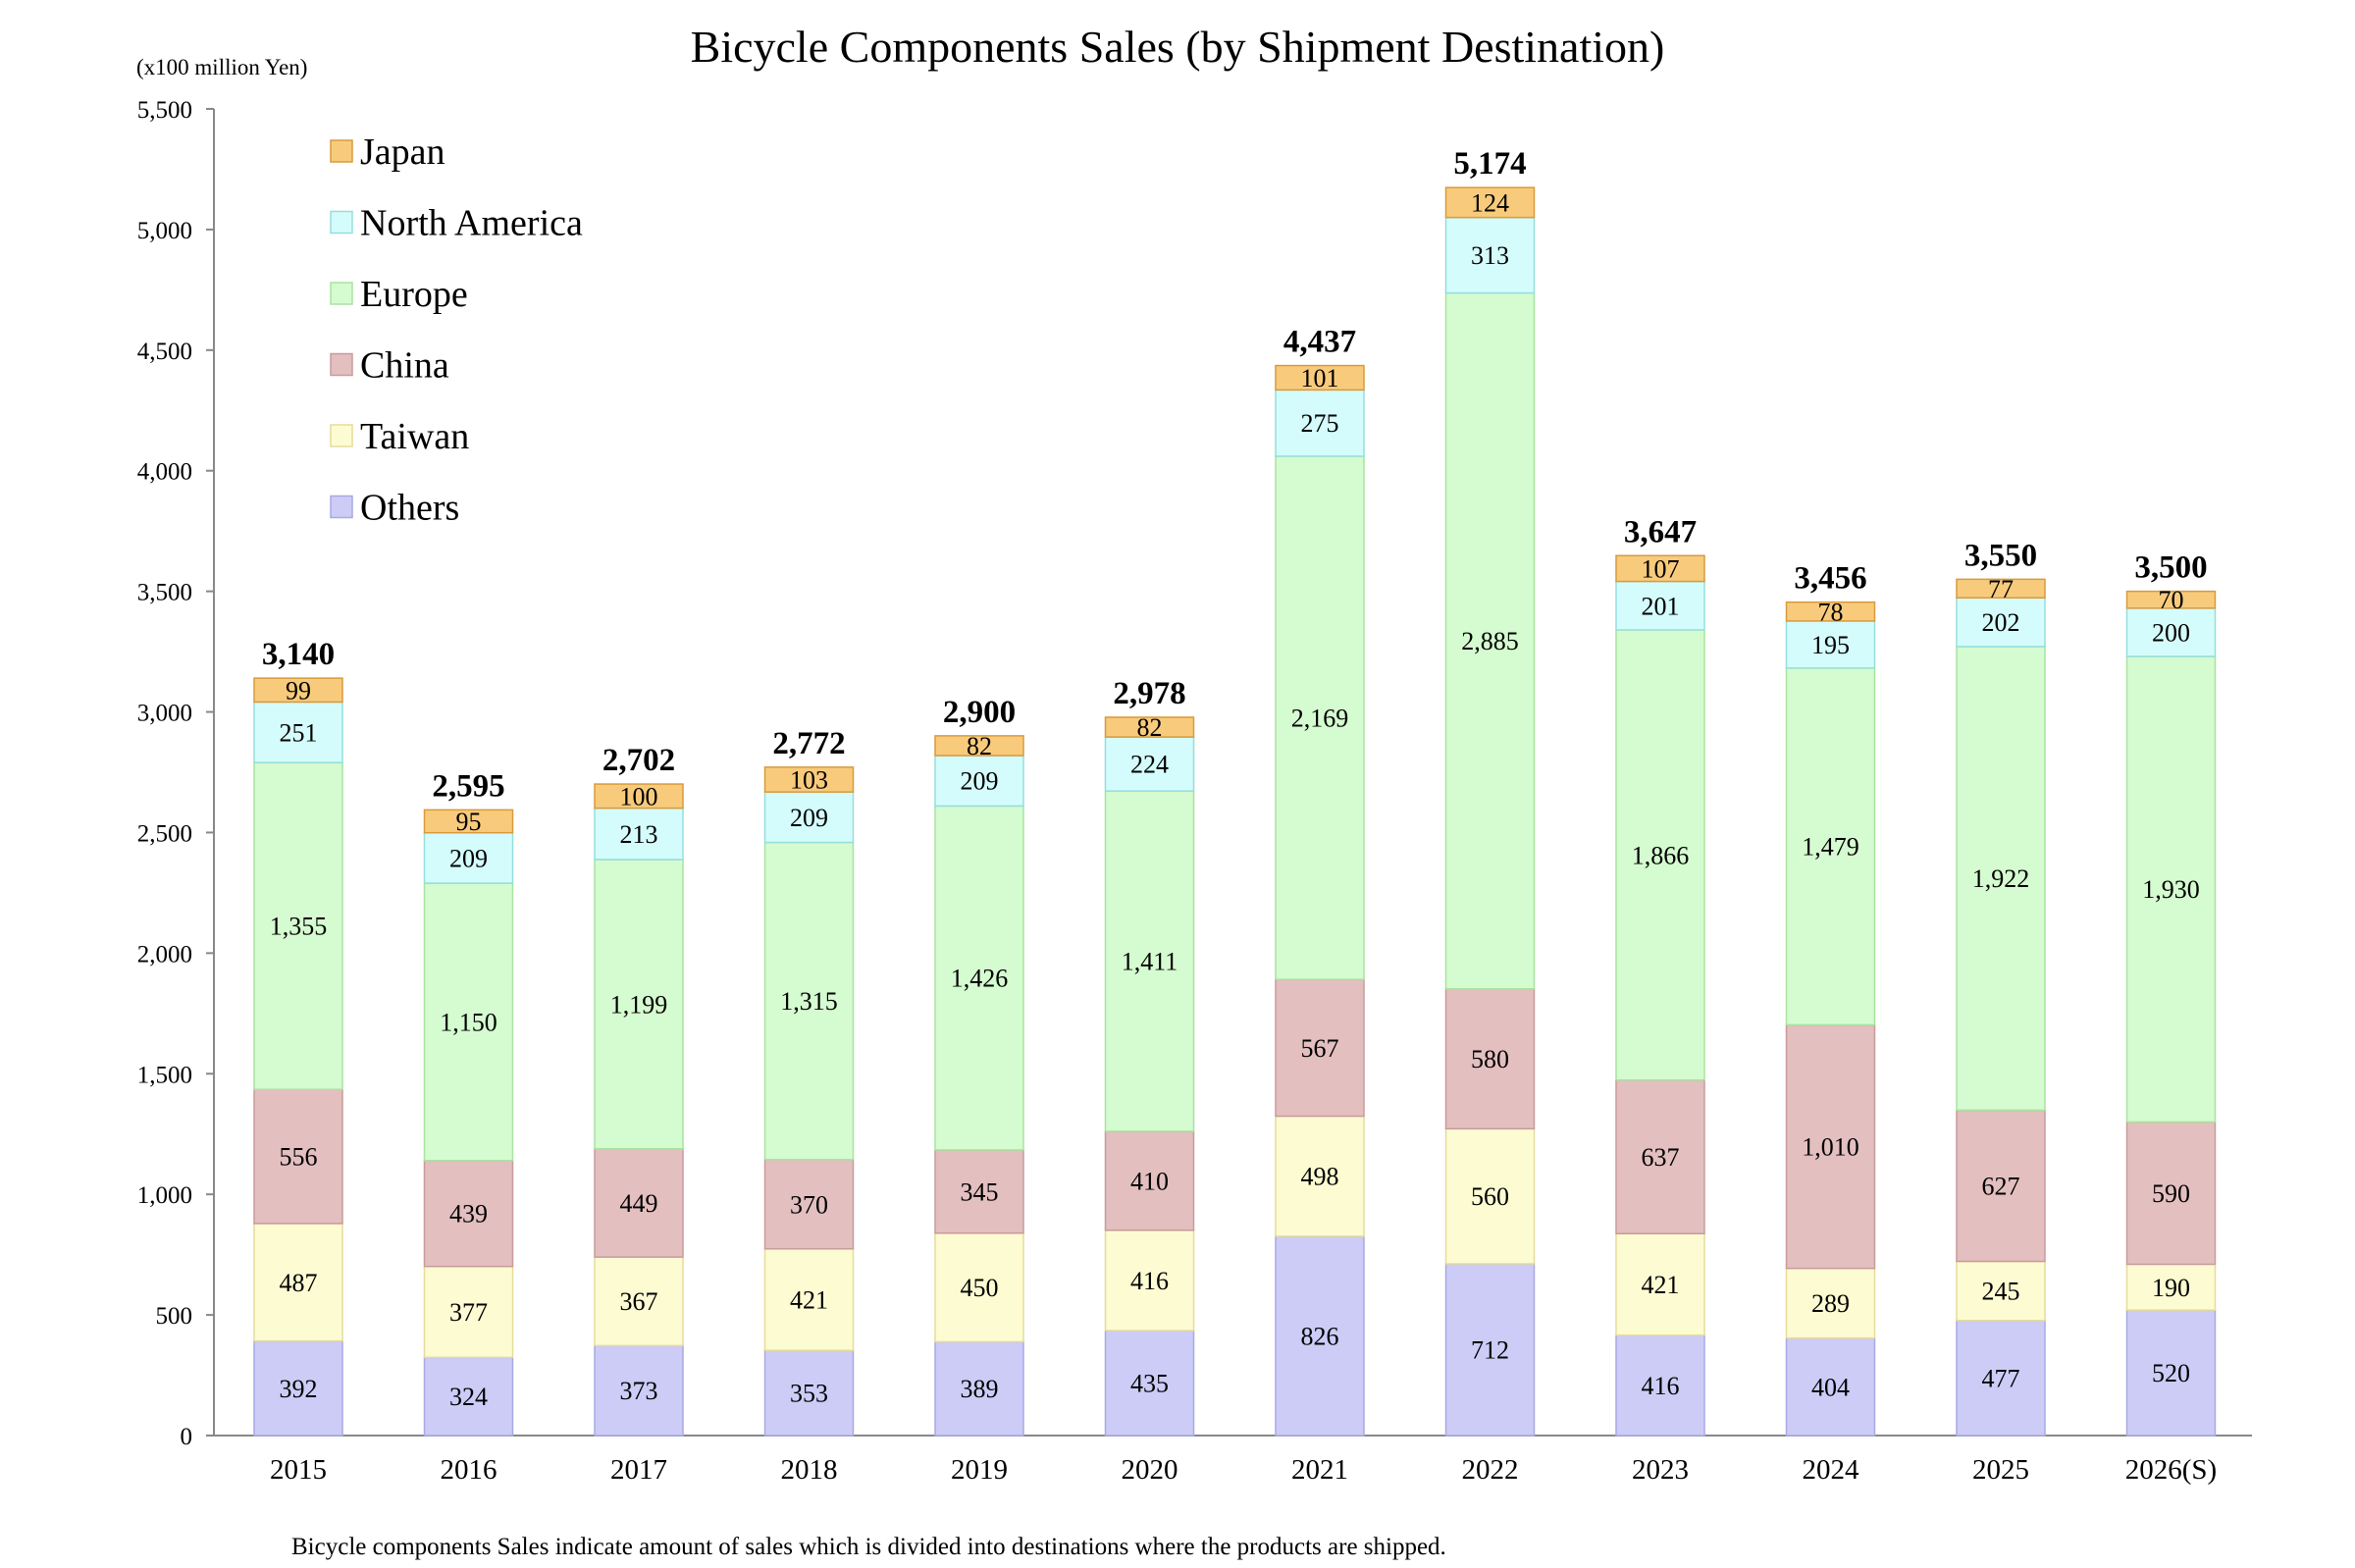  I want to click on legend-item-others: Others, so click(394, 508).